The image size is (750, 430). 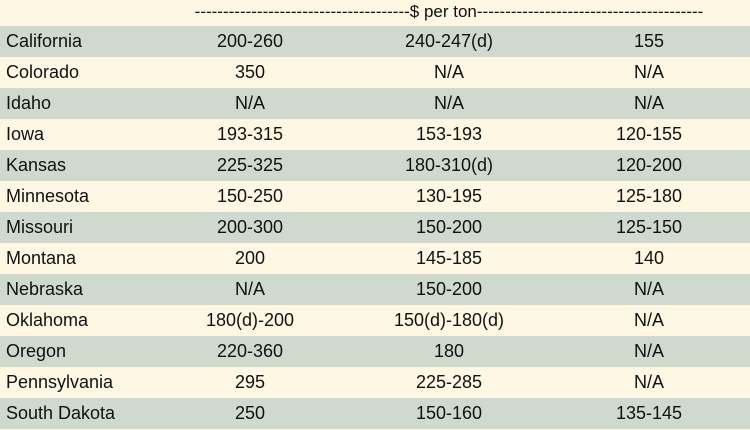 I want to click on table-row: Missouri 200-300 150-200 125-150, so click(x=375, y=227).